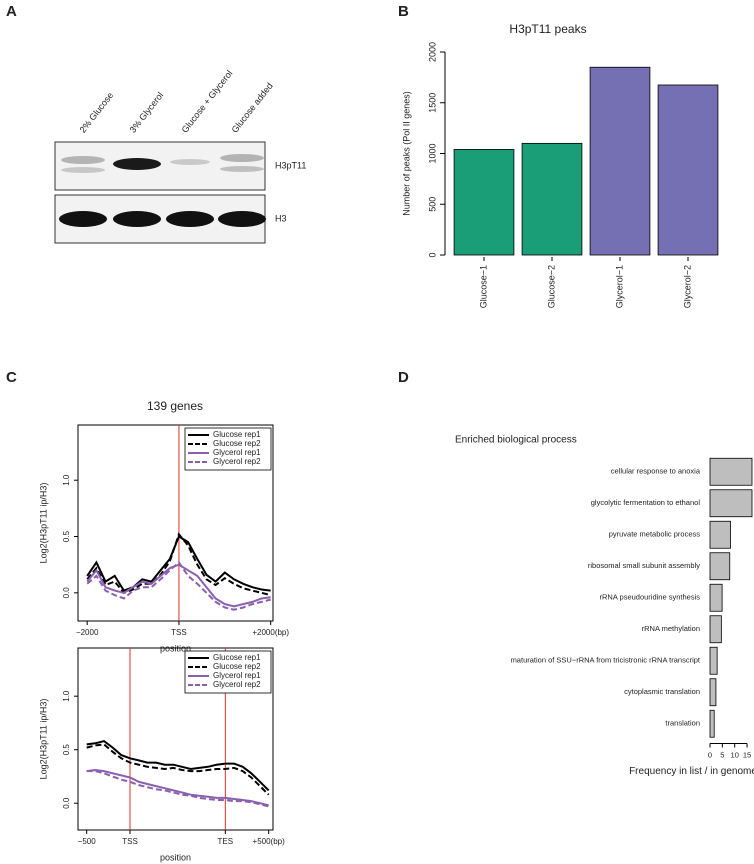 Image resolution: width=754 pixels, height=864 pixels. What do you see at coordinates (671, 628) in the screenshot?
I see `category-label: rRNA methylation` at bounding box center [671, 628].